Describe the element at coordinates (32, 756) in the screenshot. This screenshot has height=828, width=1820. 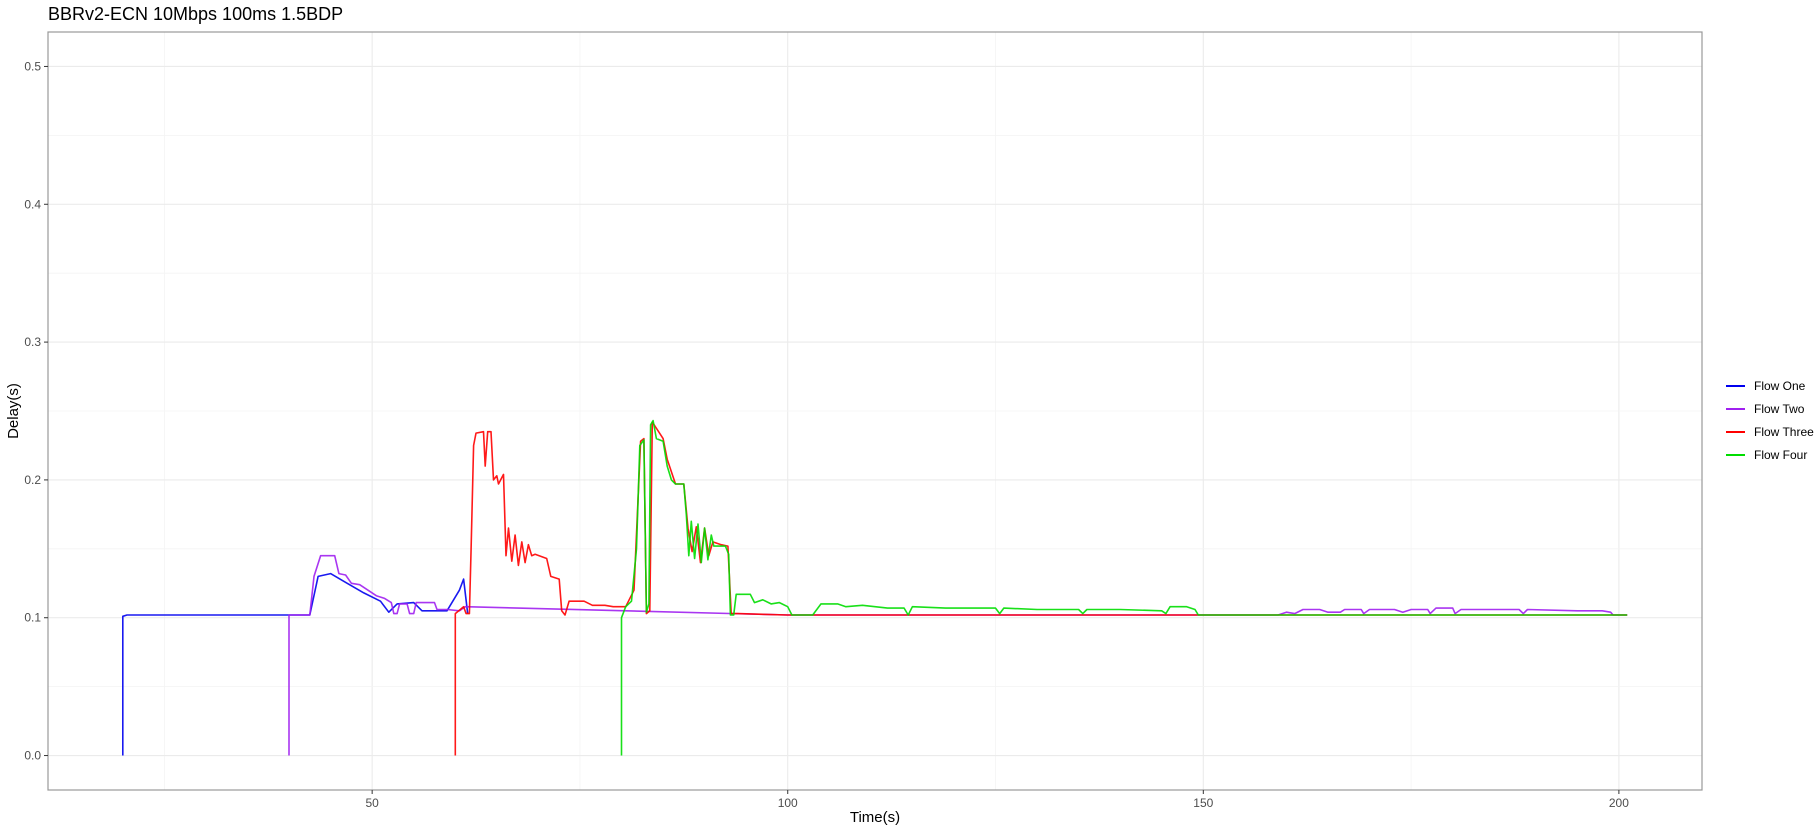
I see `y-tick-label: 0.0` at that location.